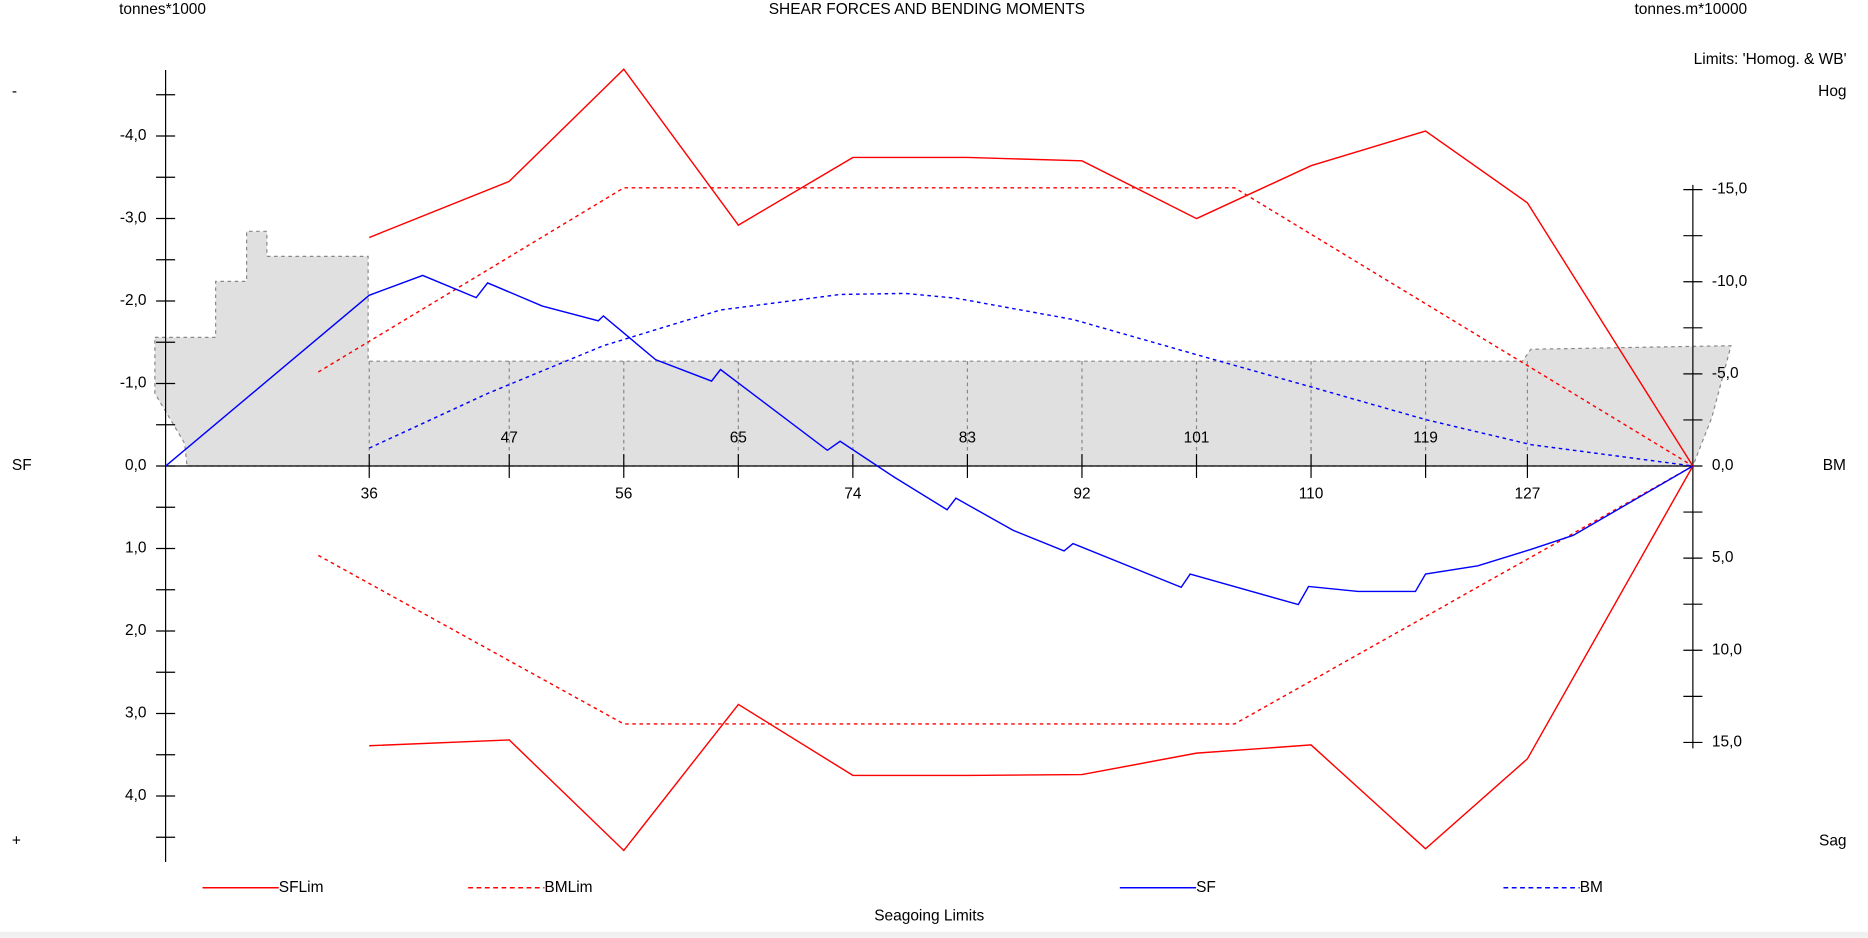 This screenshot has height=938, width=1868. What do you see at coordinates (1834, 465) in the screenshot?
I see `y2-label: BM` at bounding box center [1834, 465].